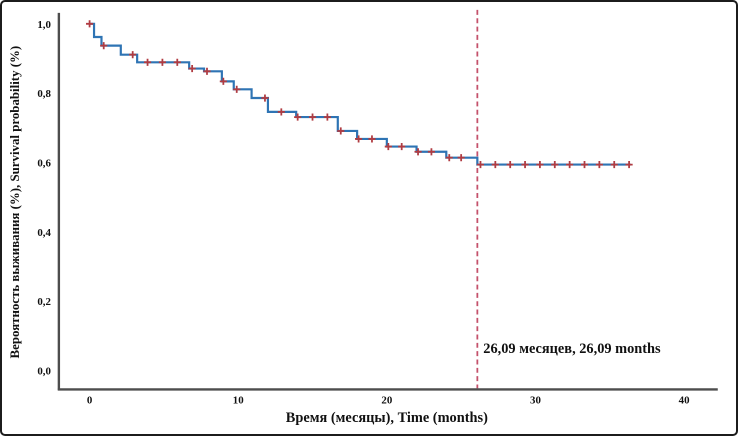 This screenshot has height=436, width=738. I want to click on x-tick-label: 10, so click(238, 400).